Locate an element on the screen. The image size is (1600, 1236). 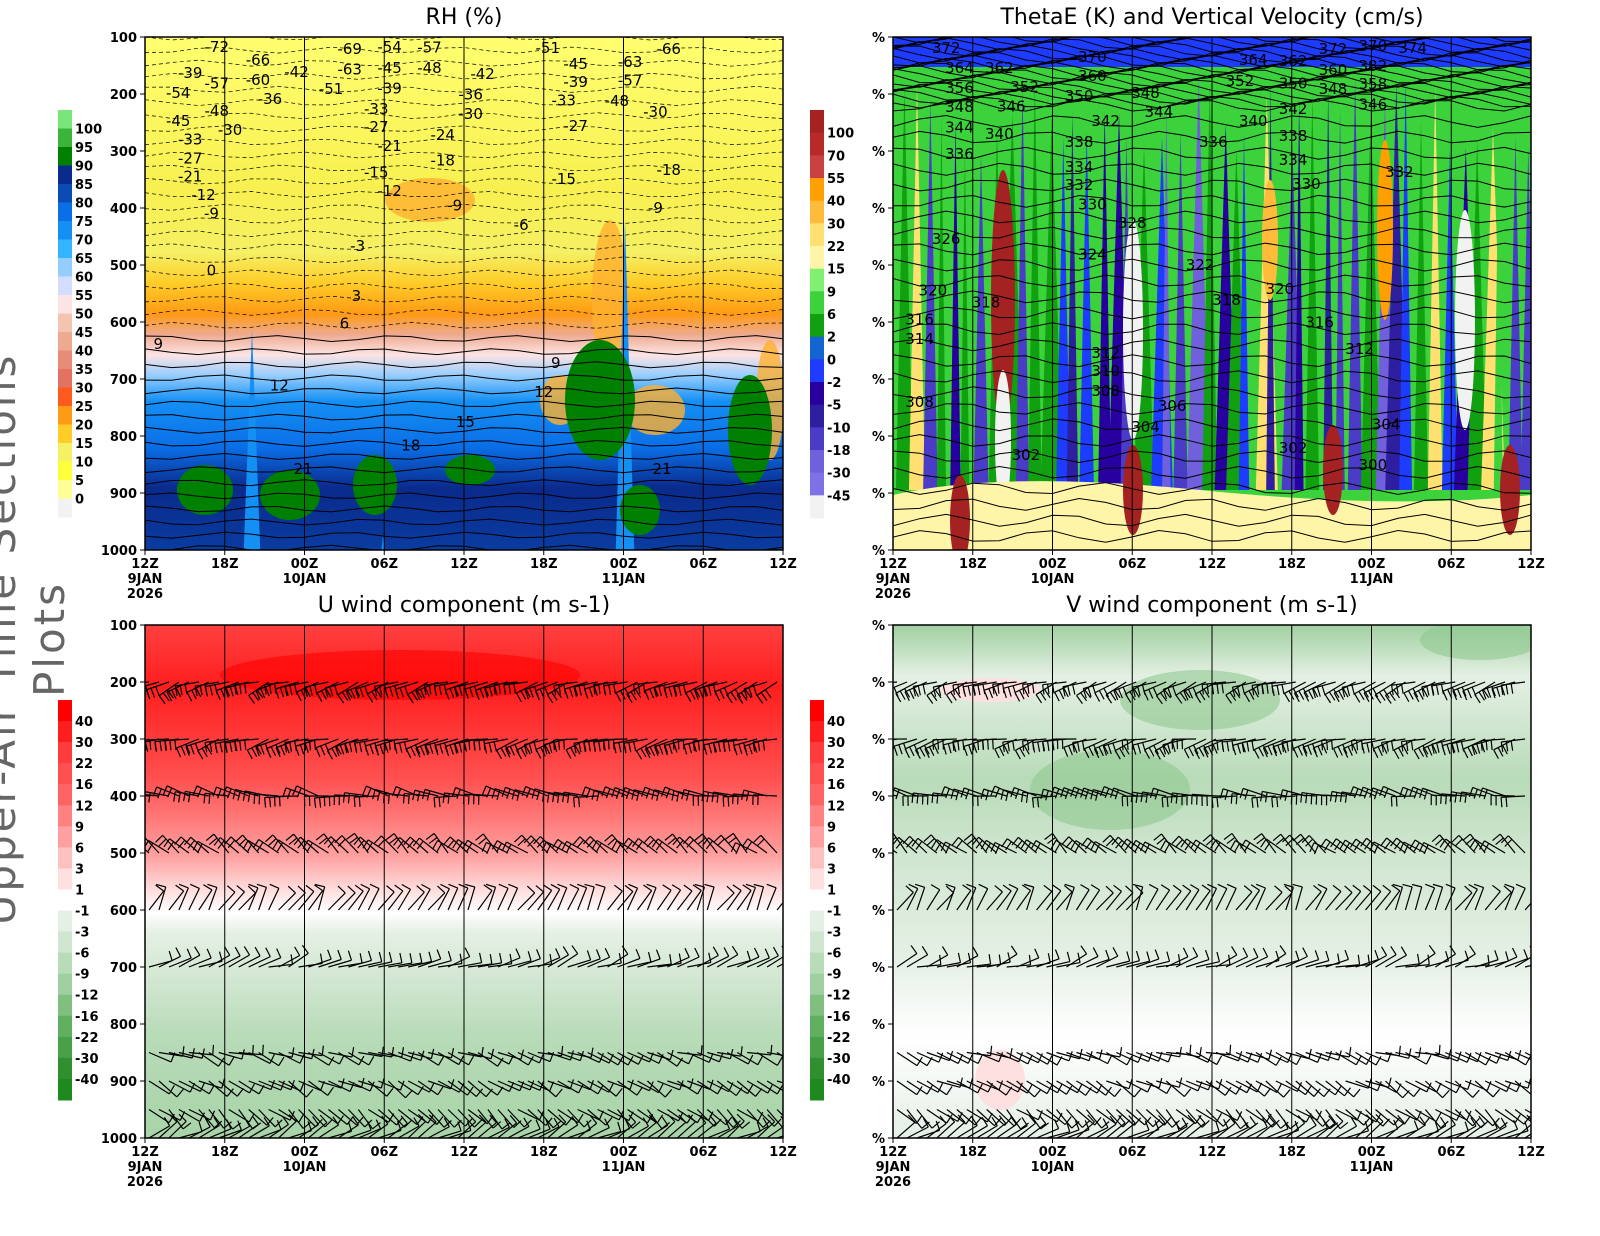
contour-label: -69 is located at coordinates (349, 49).